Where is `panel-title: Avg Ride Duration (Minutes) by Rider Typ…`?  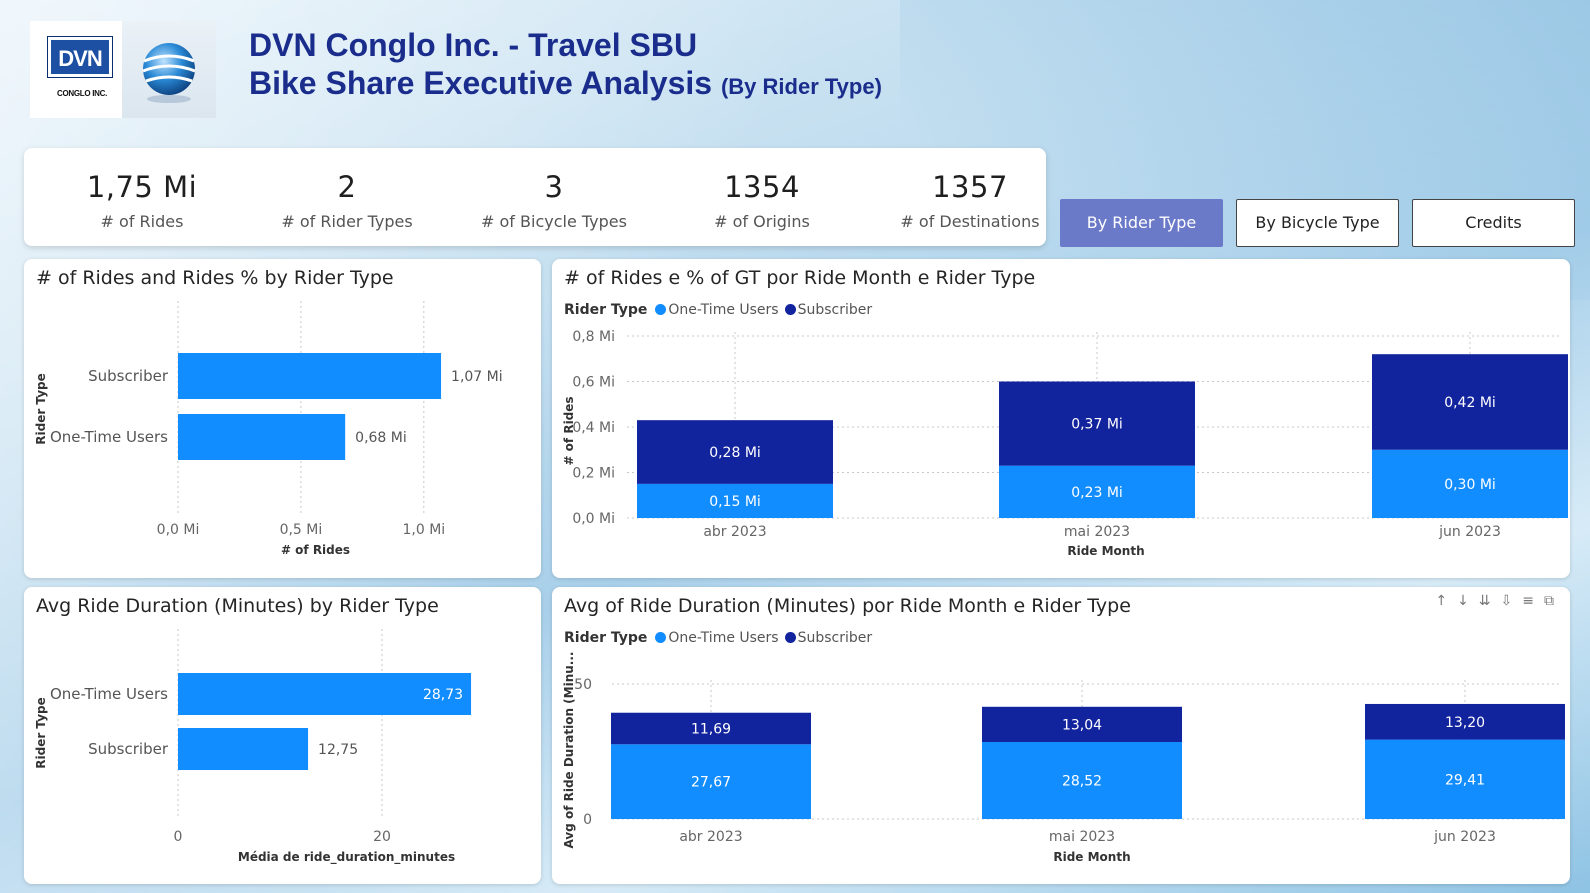
panel-title: Avg Ride Duration (Minutes) by Rider Typ… is located at coordinates (237, 606).